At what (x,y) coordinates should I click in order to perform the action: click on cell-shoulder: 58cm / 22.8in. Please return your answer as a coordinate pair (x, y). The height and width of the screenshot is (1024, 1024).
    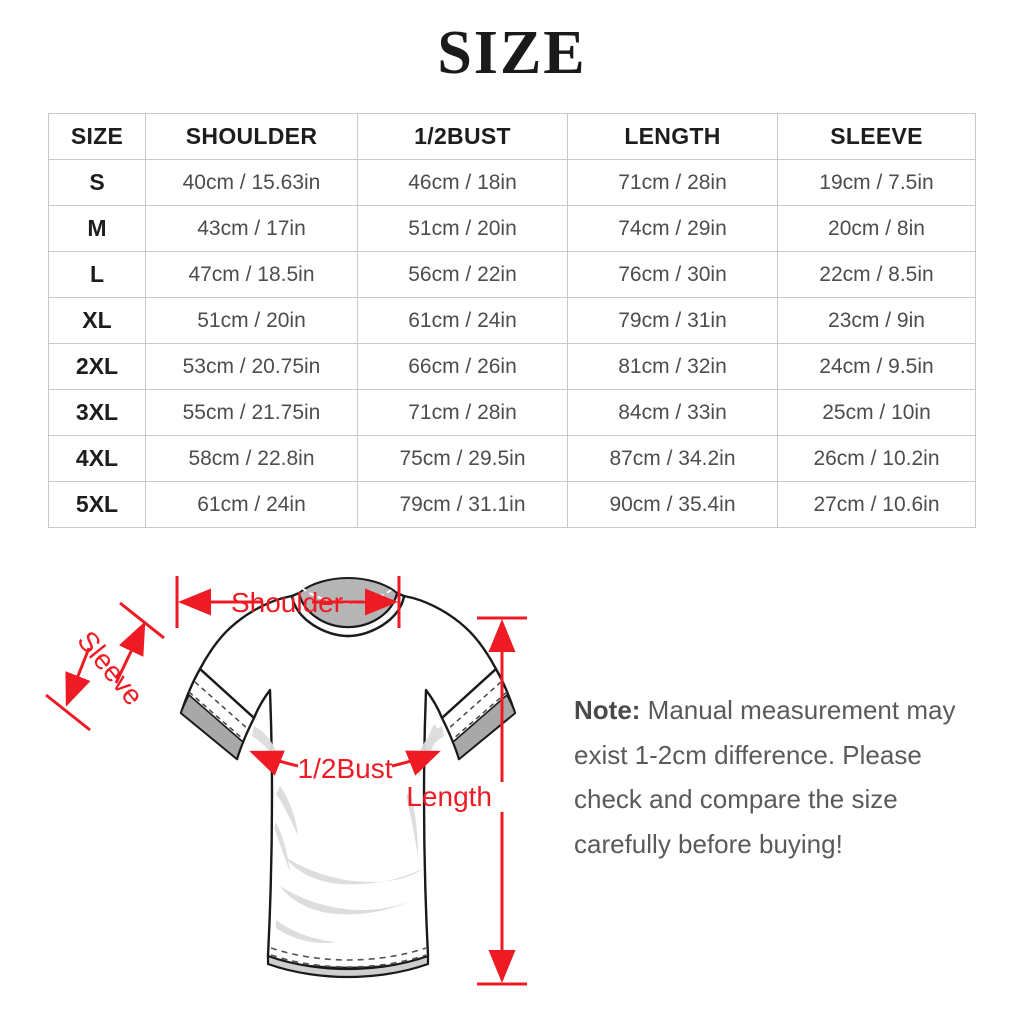
    Looking at the image, I should click on (251, 458).